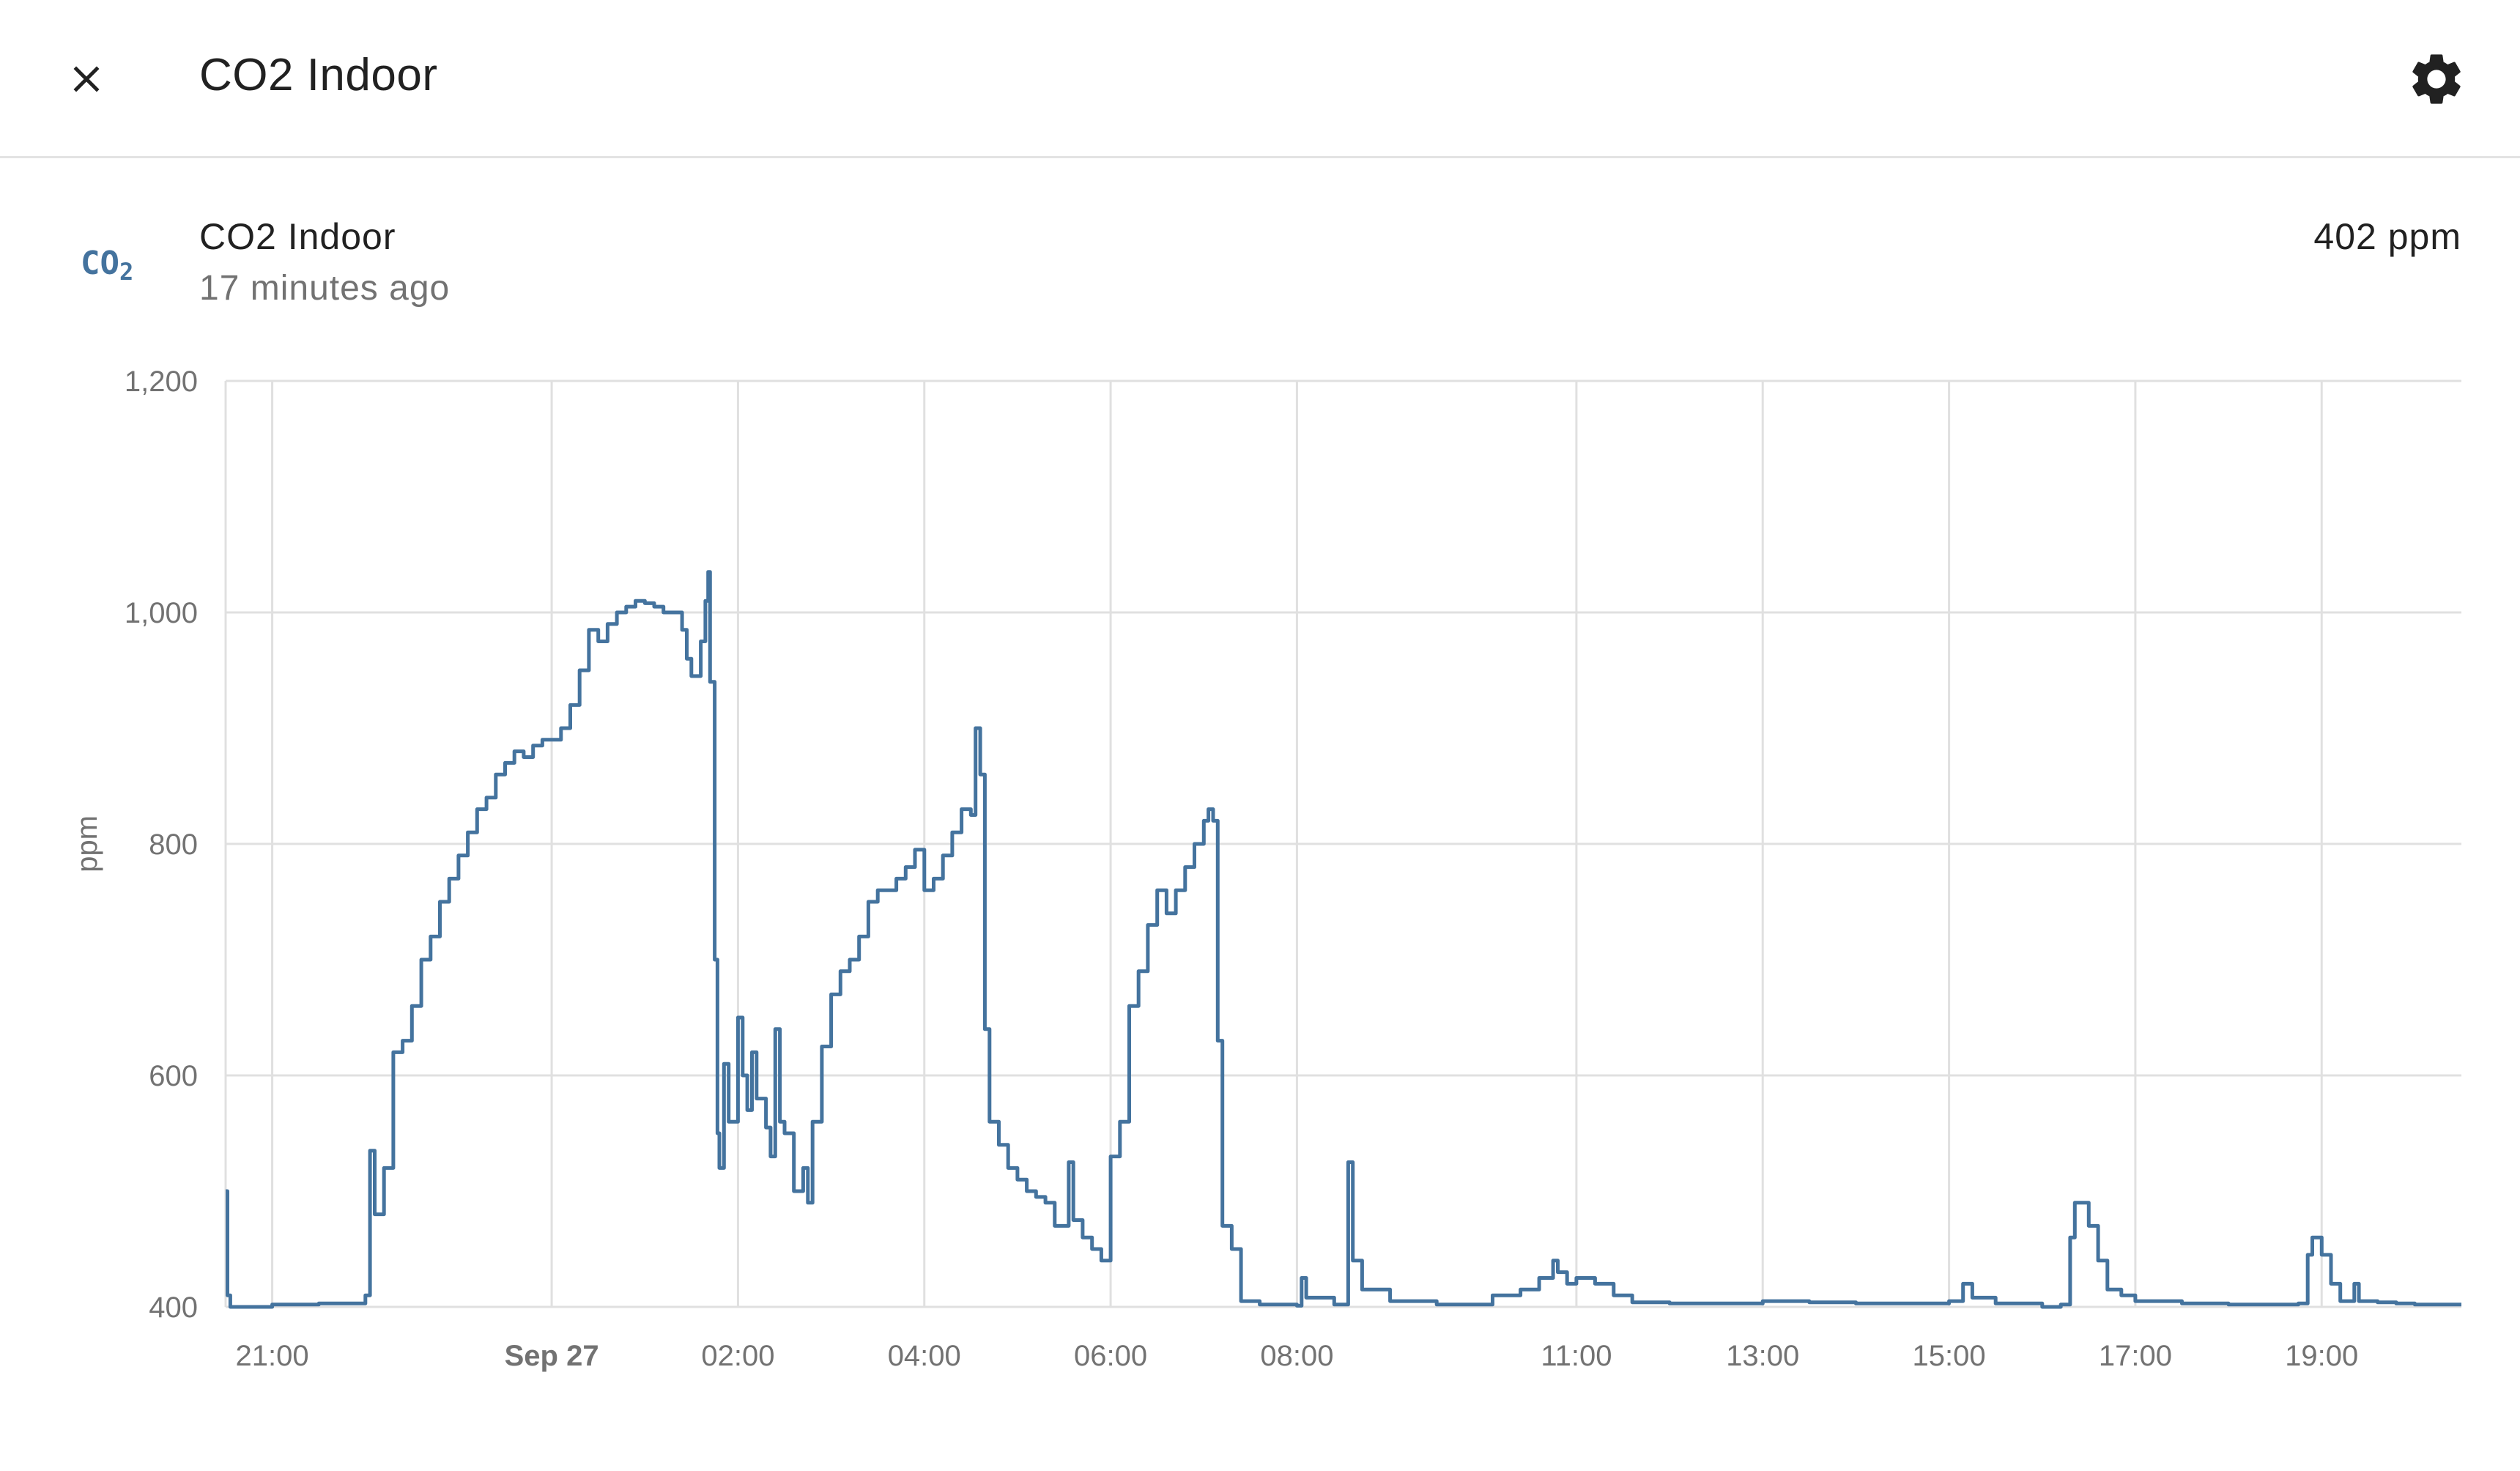  Describe the element at coordinates (107, 265) in the screenshot. I see `molecule-co2-icon: CO2` at that location.